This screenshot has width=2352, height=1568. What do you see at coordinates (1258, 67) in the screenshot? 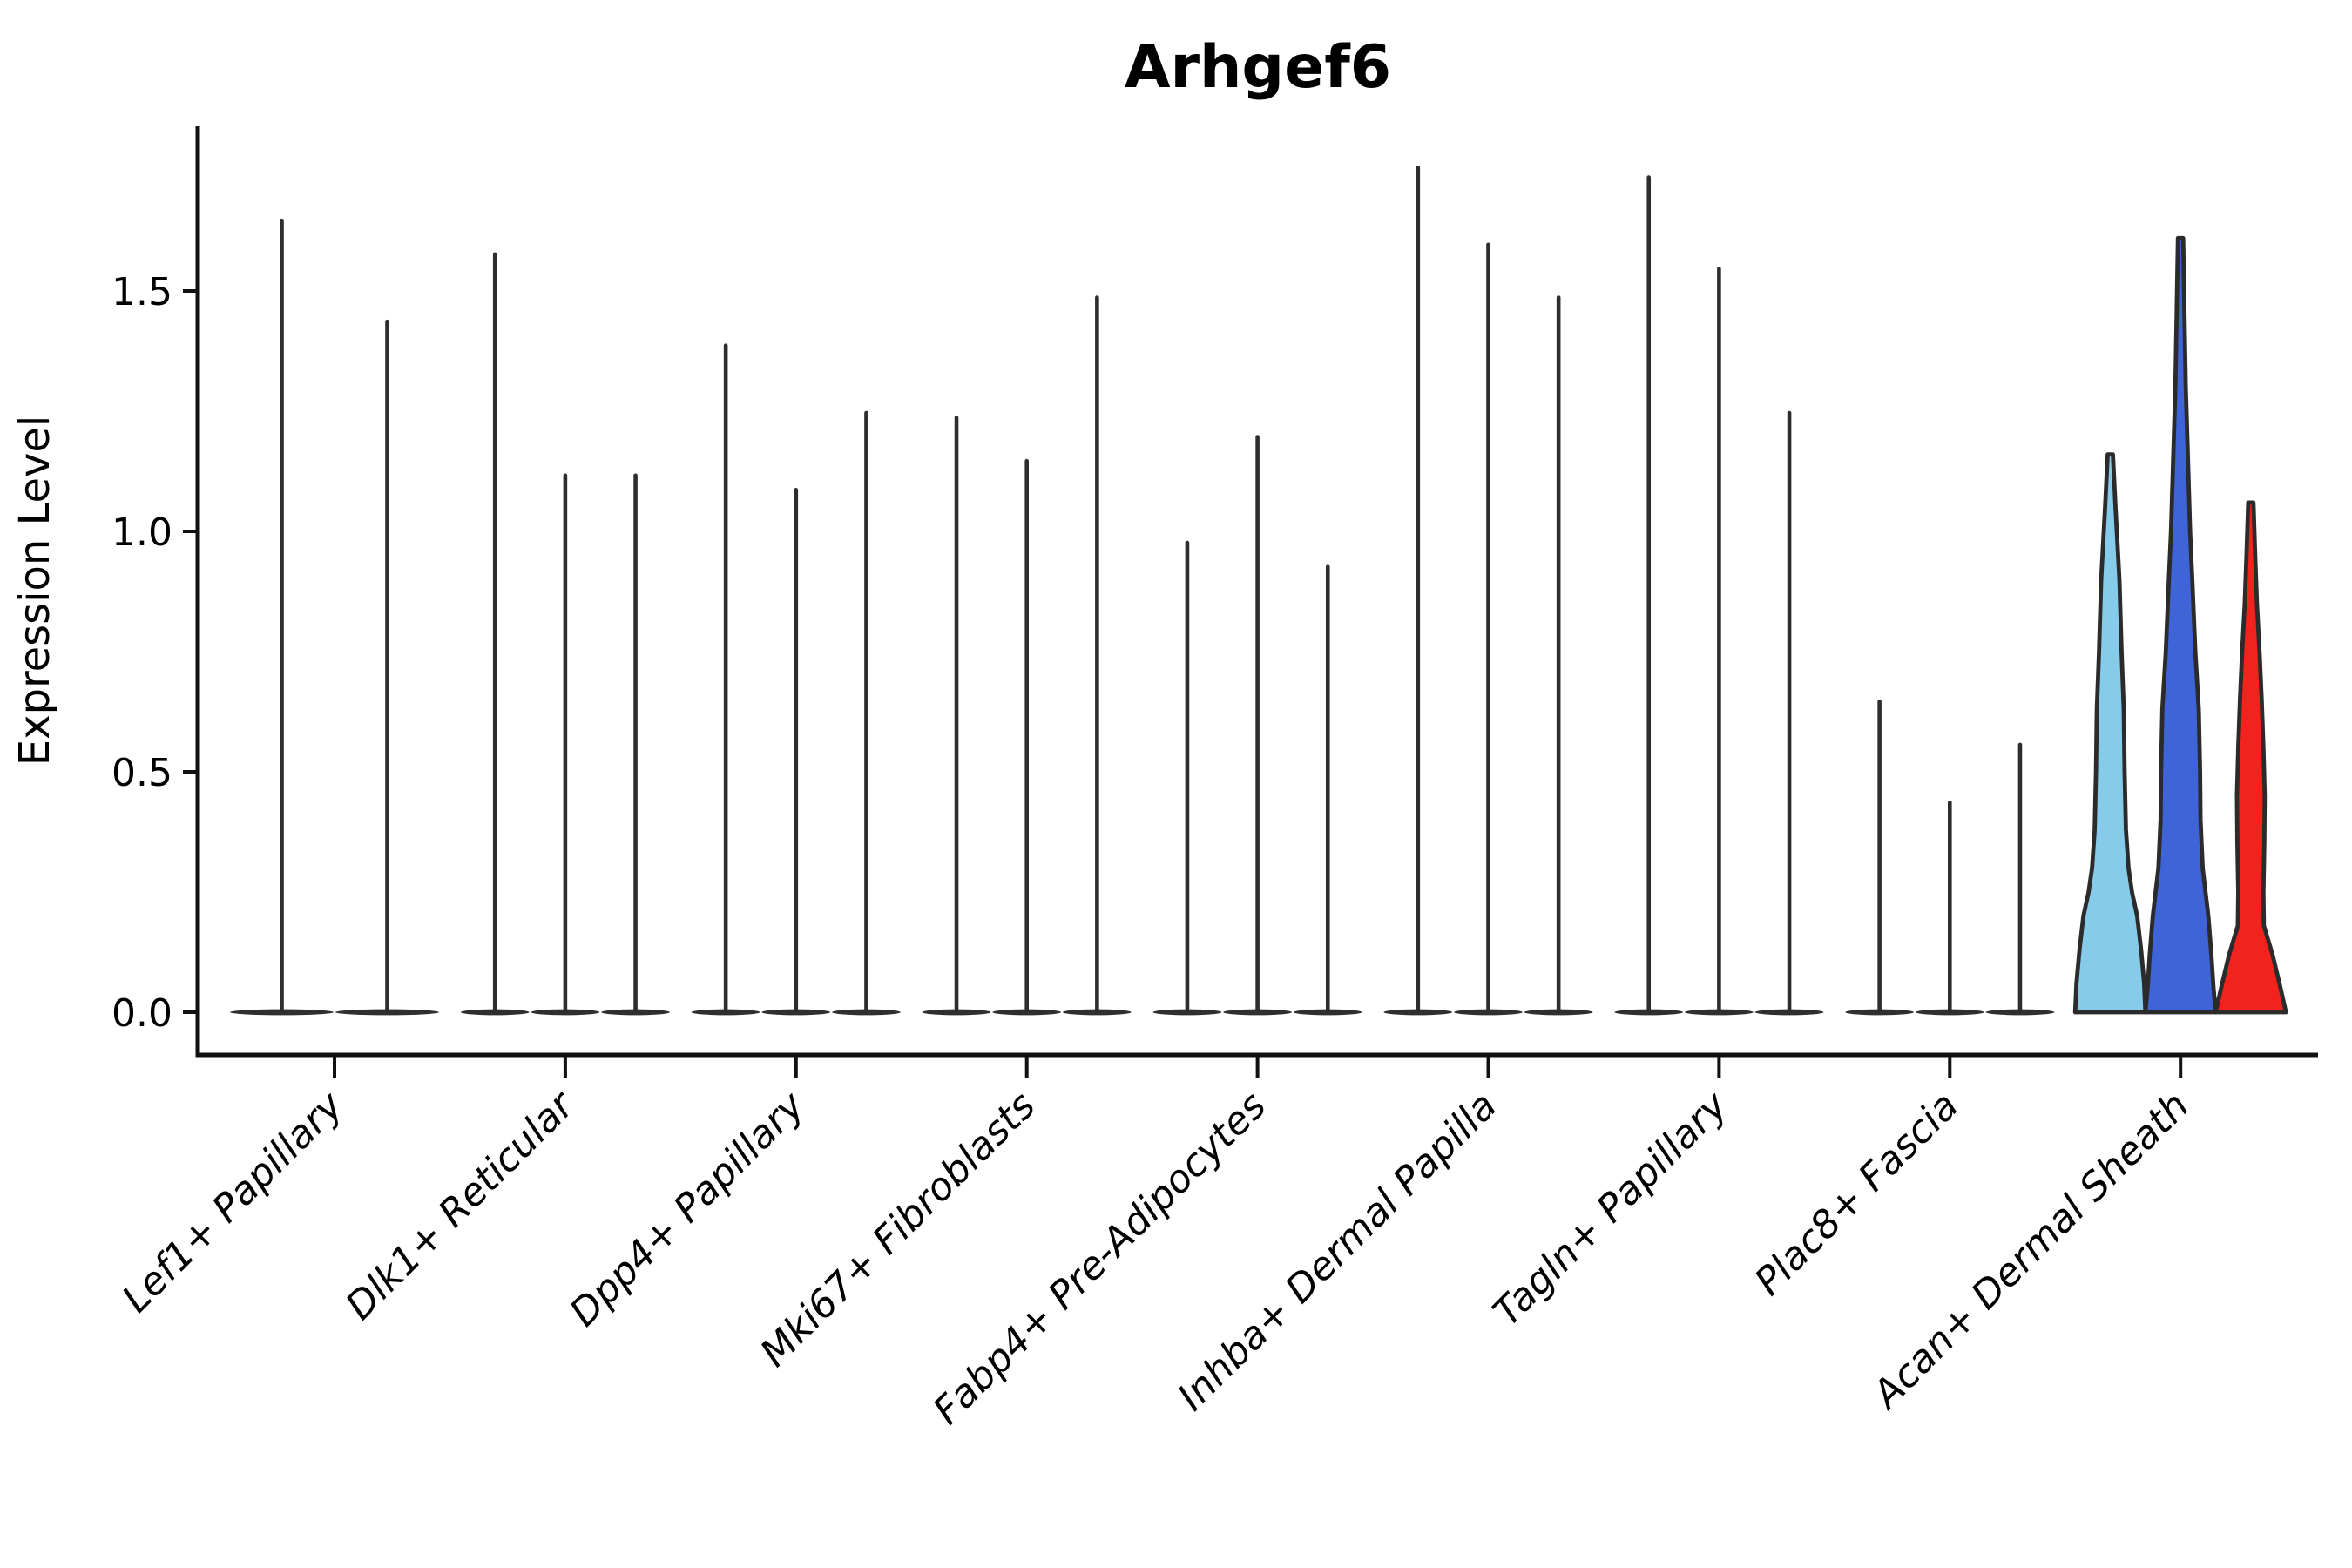
I see `chart-title: Arhgef6` at bounding box center [1258, 67].